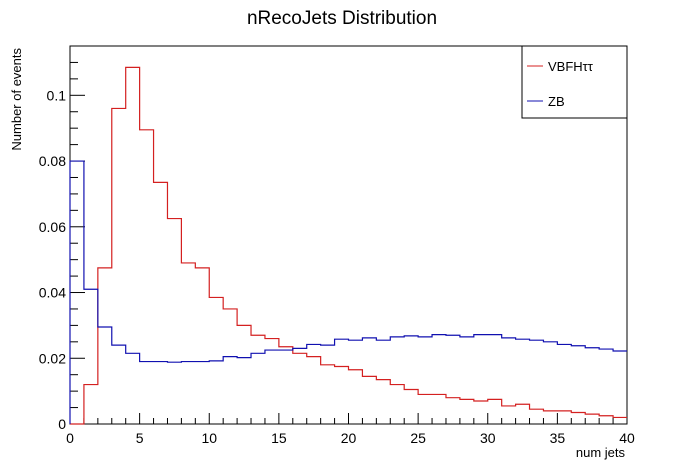 The width and height of the screenshot is (696, 472). What do you see at coordinates (279, 438) in the screenshot?
I see `x-tick-label: 15` at bounding box center [279, 438].